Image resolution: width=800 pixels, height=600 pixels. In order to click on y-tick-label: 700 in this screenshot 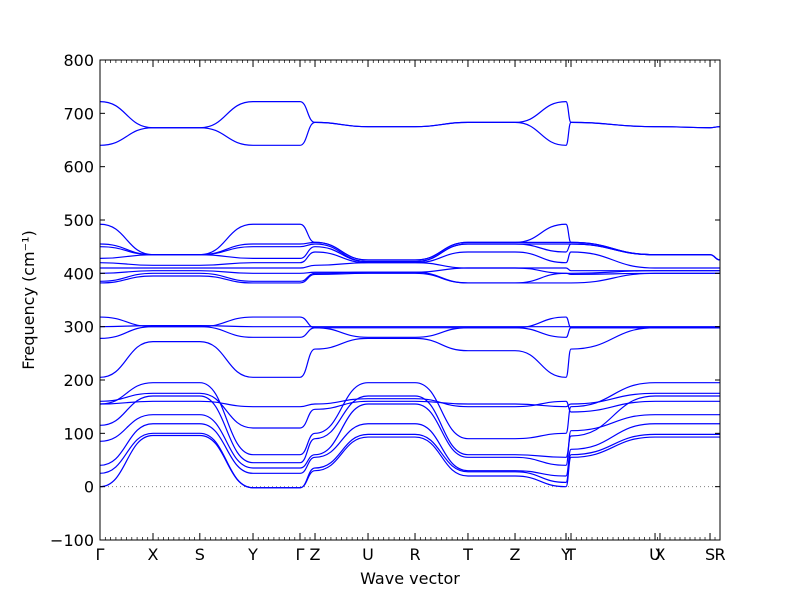, I will do `click(78, 113)`.